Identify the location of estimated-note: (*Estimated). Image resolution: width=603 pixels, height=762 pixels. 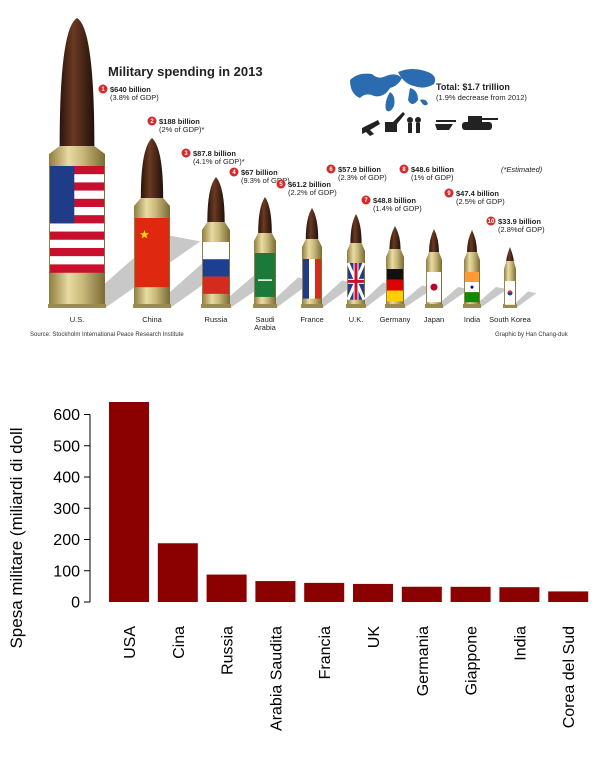
(522, 169).